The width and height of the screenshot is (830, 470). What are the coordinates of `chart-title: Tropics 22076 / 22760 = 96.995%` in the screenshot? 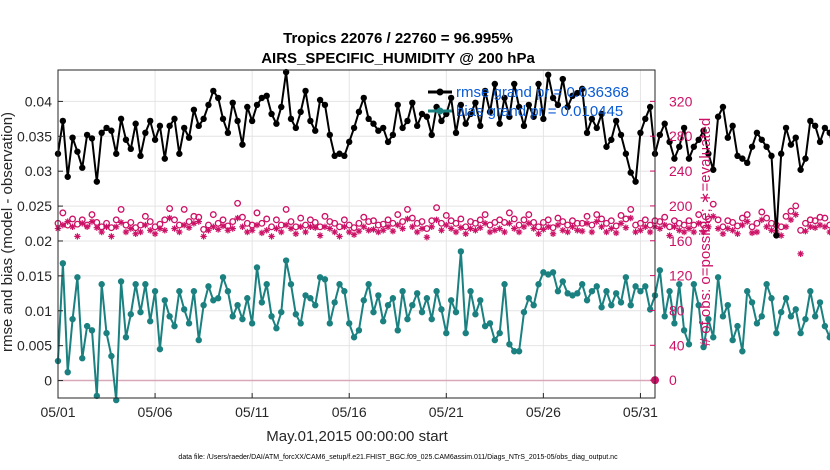 It's located at (398, 38).